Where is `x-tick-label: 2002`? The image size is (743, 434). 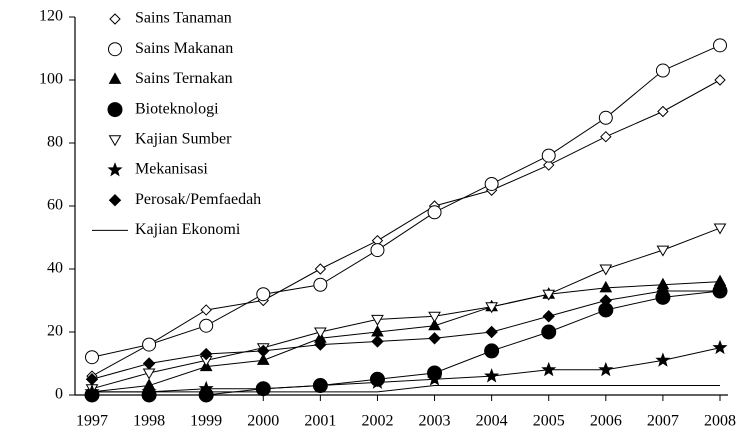
x-tick-label: 2002 is located at coordinates (377, 421).